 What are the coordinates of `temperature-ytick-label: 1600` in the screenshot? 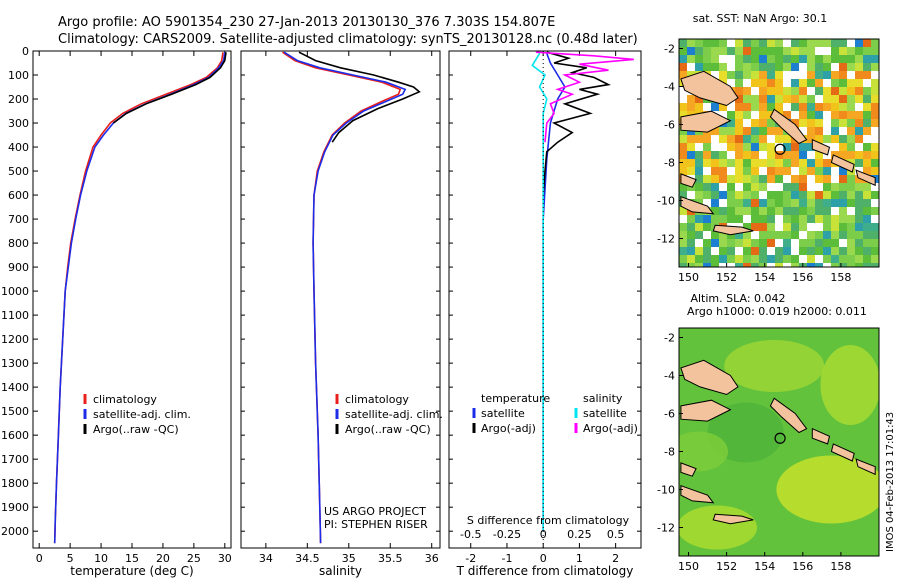 It's located at (15, 435).